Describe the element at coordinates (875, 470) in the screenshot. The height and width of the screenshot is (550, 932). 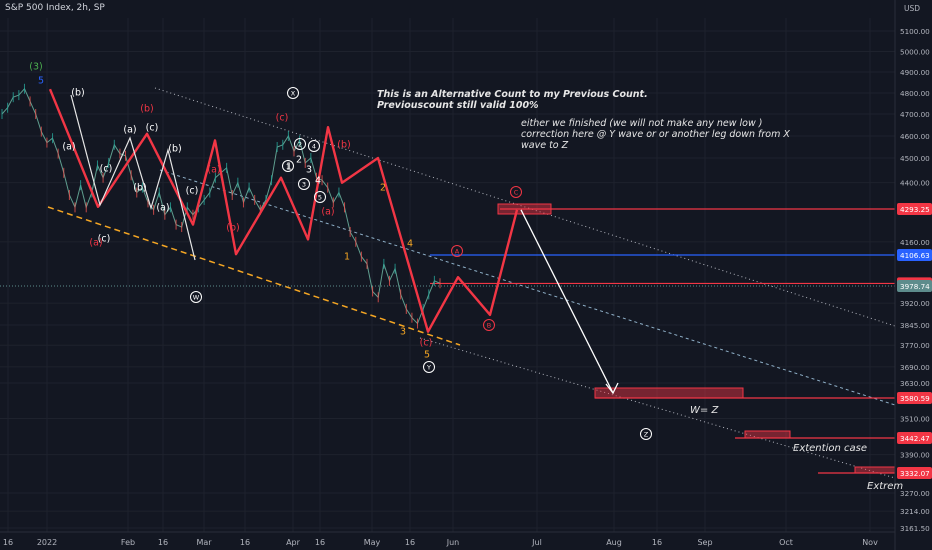
I see `zone-extreme` at that location.